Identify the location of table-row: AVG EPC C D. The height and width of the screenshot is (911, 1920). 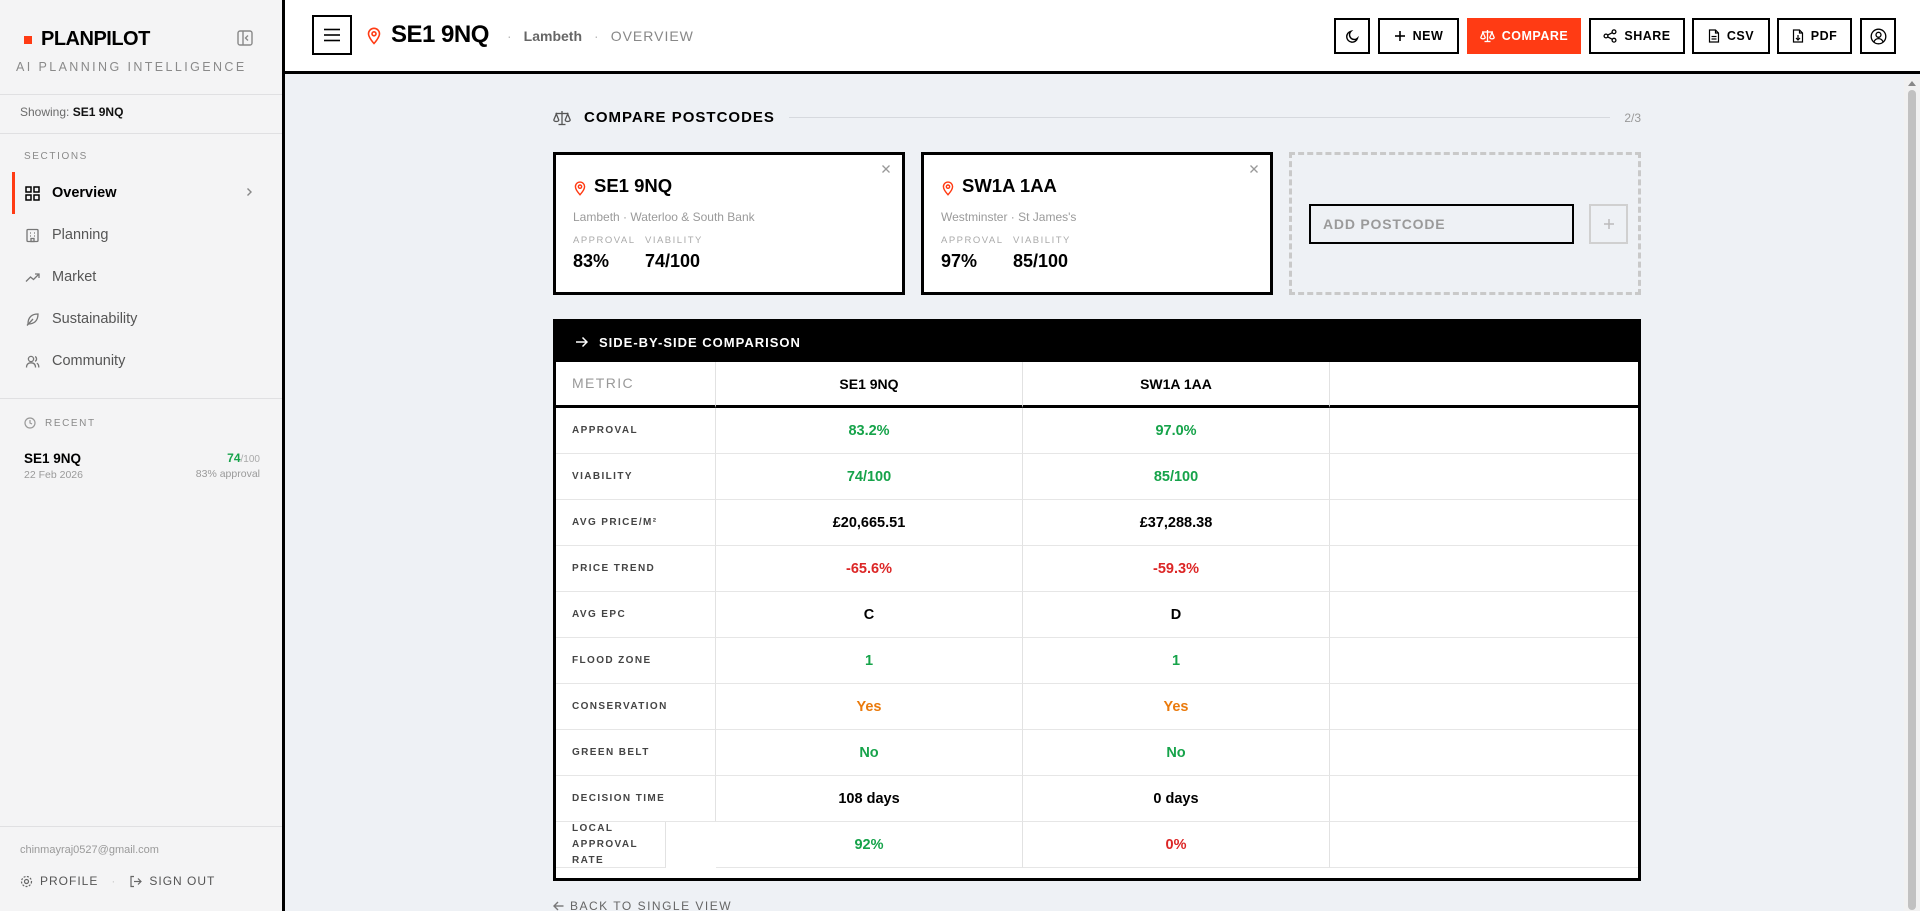
(1097, 615).